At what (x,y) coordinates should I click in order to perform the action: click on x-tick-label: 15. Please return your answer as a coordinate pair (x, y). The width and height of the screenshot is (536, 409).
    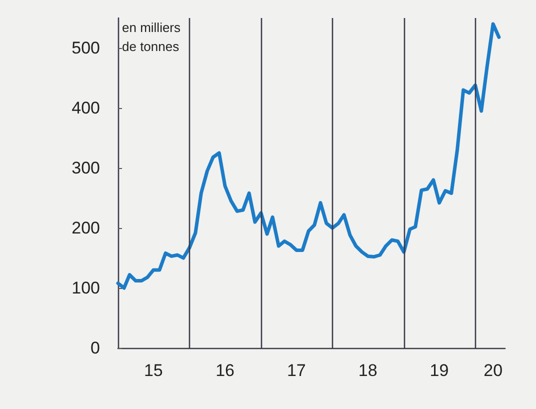
    Looking at the image, I should click on (153, 370).